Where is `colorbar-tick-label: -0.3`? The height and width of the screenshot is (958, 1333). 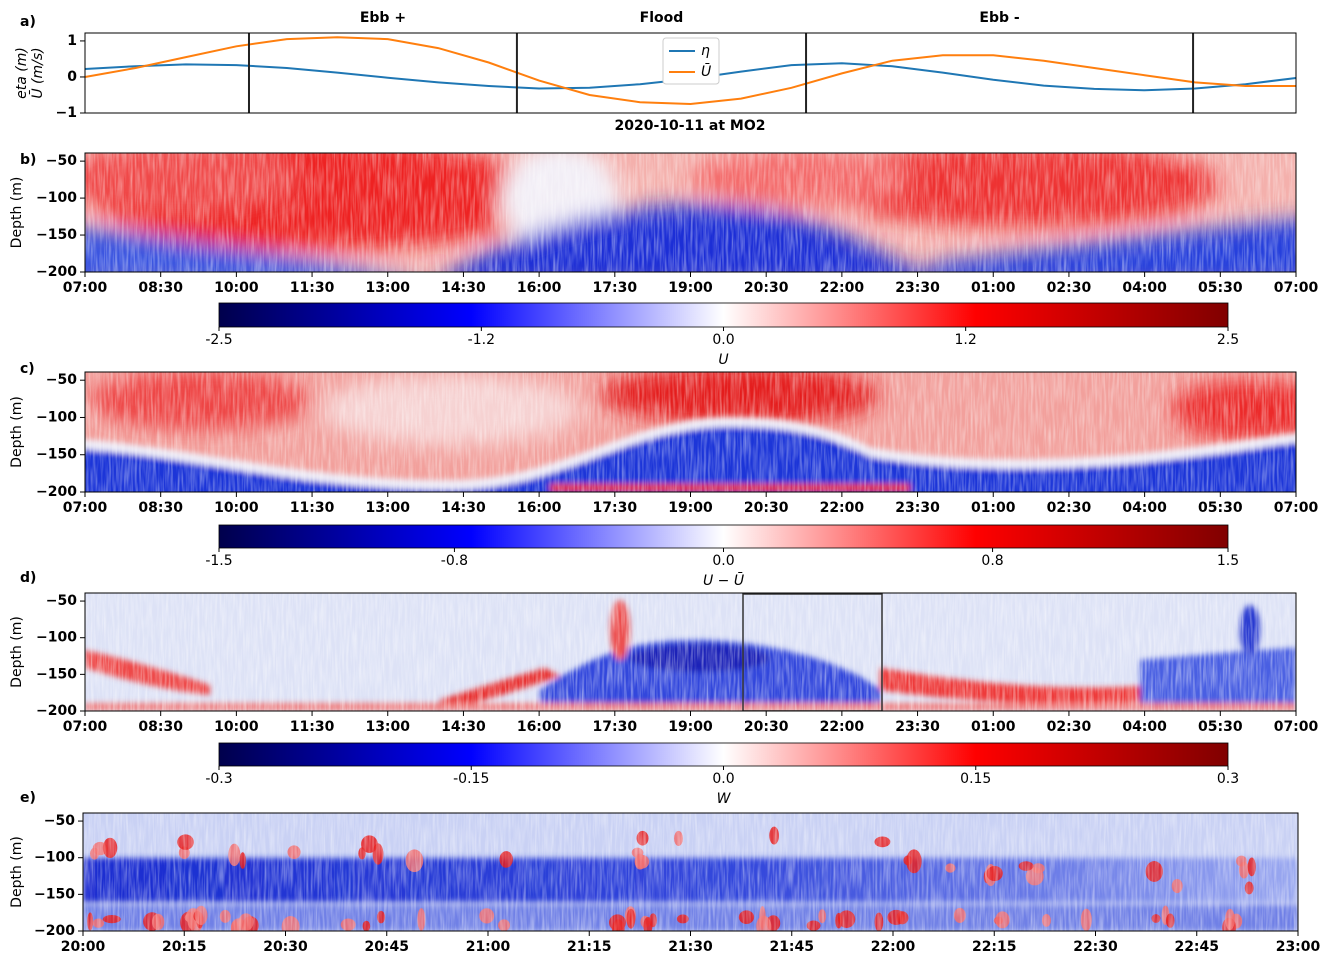
colorbar-tick-label: -0.3 is located at coordinates (218, 779).